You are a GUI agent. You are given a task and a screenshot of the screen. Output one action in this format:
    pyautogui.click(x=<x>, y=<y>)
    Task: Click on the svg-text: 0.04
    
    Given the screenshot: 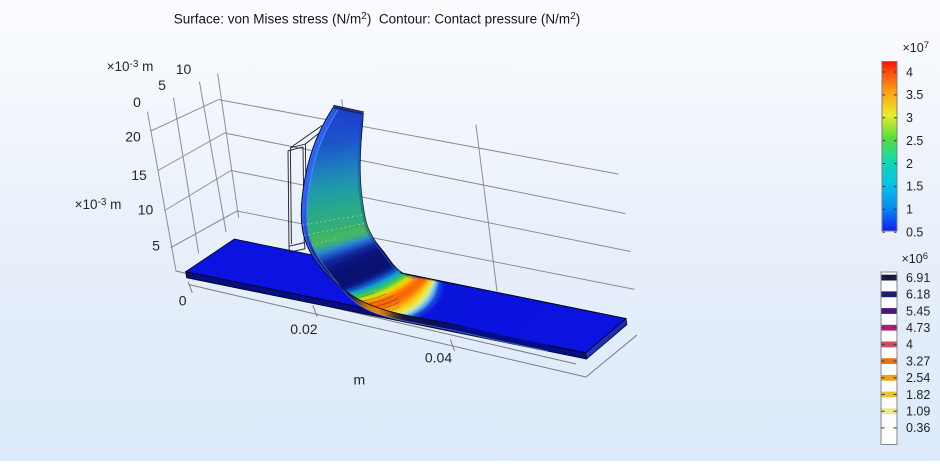 What is the action you would take?
    pyautogui.click(x=438, y=357)
    